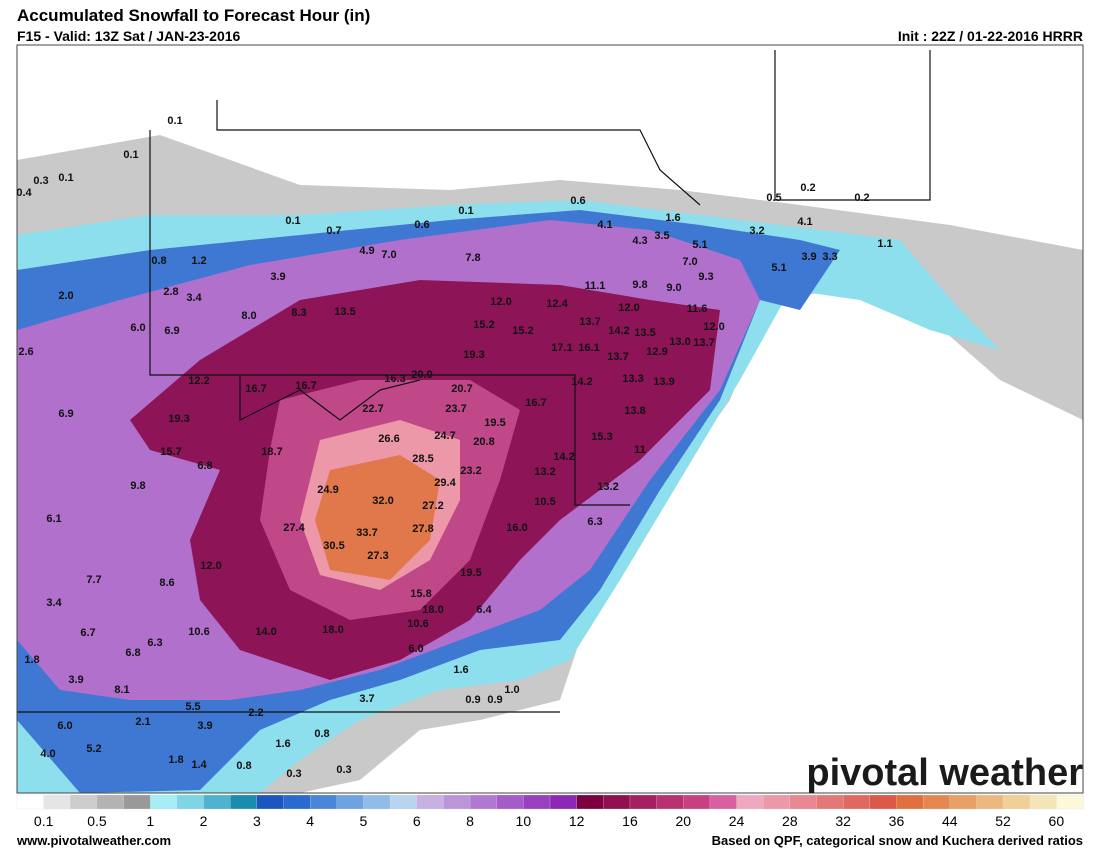 This screenshot has width=1100, height=855. I want to click on legend-label: 12, so click(577, 821).